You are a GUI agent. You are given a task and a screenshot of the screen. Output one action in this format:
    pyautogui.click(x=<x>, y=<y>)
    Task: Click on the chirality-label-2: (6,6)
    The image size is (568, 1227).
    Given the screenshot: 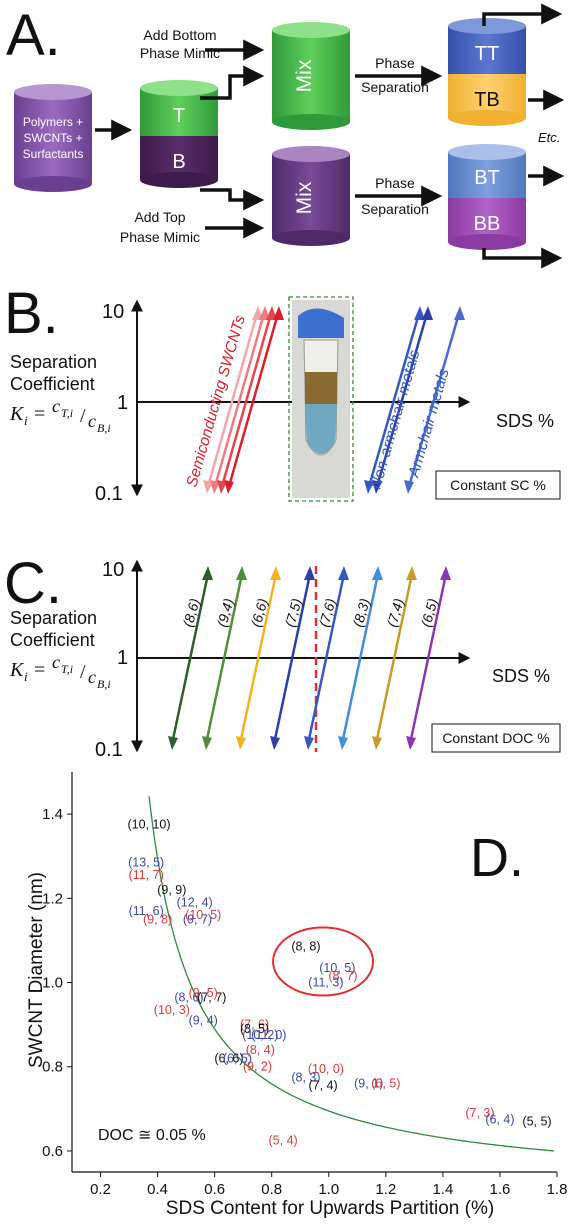 What is the action you would take?
    pyautogui.click(x=259, y=613)
    